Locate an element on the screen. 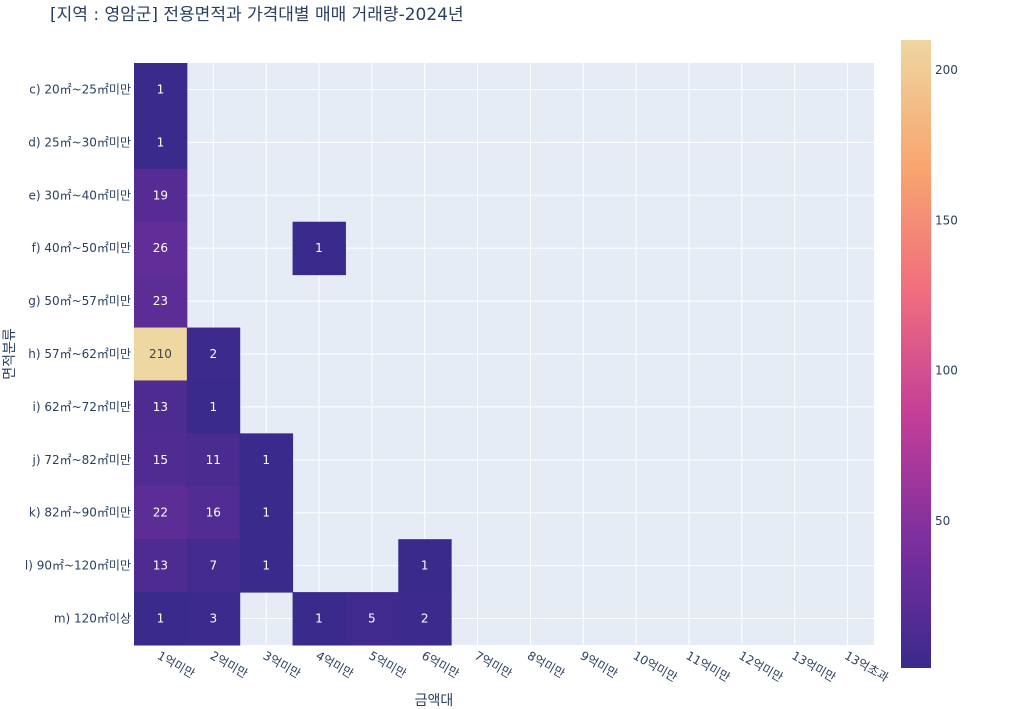 The height and width of the screenshot is (709, 1025). cell-value-label: 3 is located at coordinates (213, 619).